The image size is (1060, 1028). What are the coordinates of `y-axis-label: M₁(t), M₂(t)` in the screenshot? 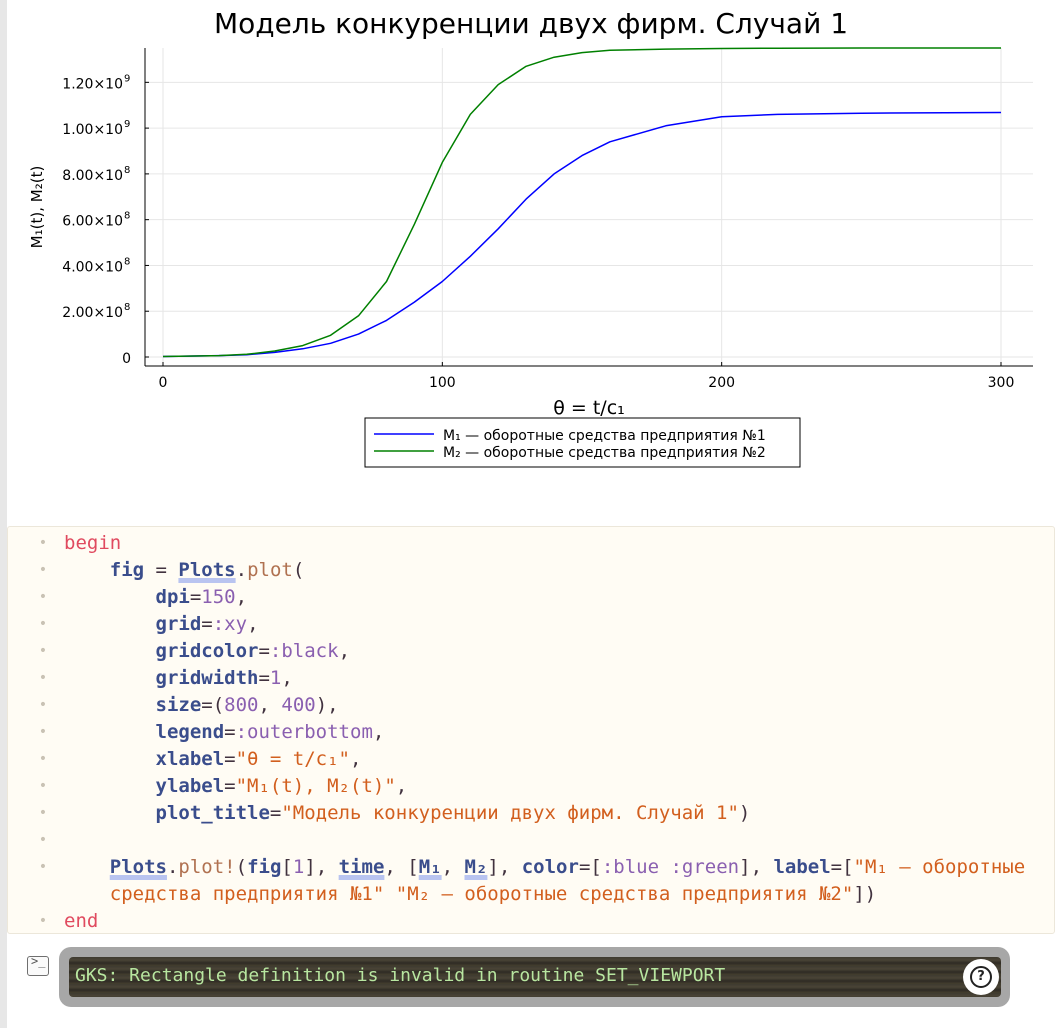 It's located at (37, 207).